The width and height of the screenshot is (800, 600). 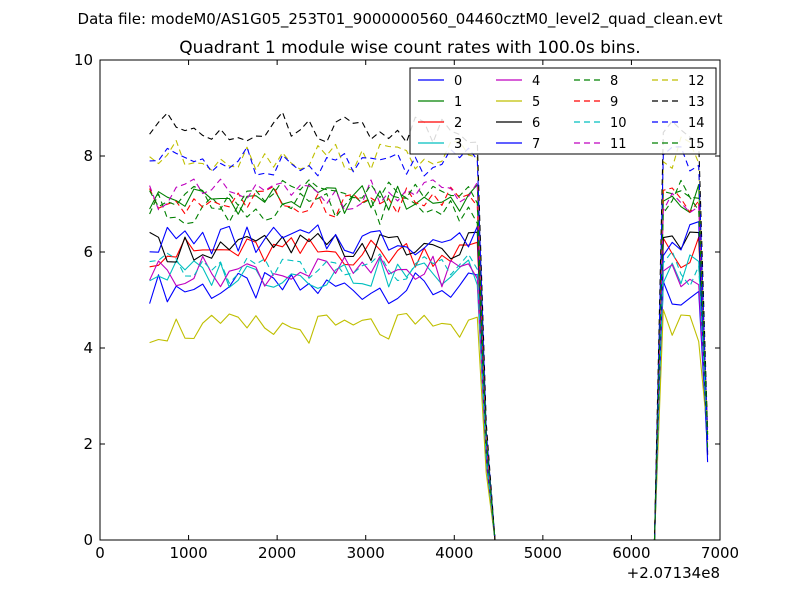 What do you see at coordinates (458, 81) in the screenshot?
I see `legend-label-0: 0` at bounding box center [458, 81].